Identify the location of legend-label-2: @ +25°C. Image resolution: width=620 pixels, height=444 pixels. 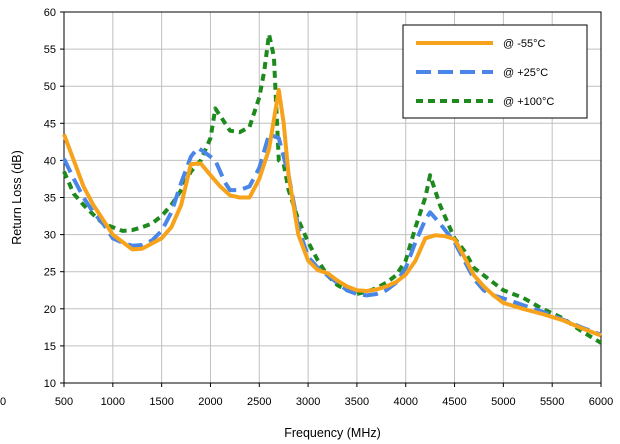
(525, 73).